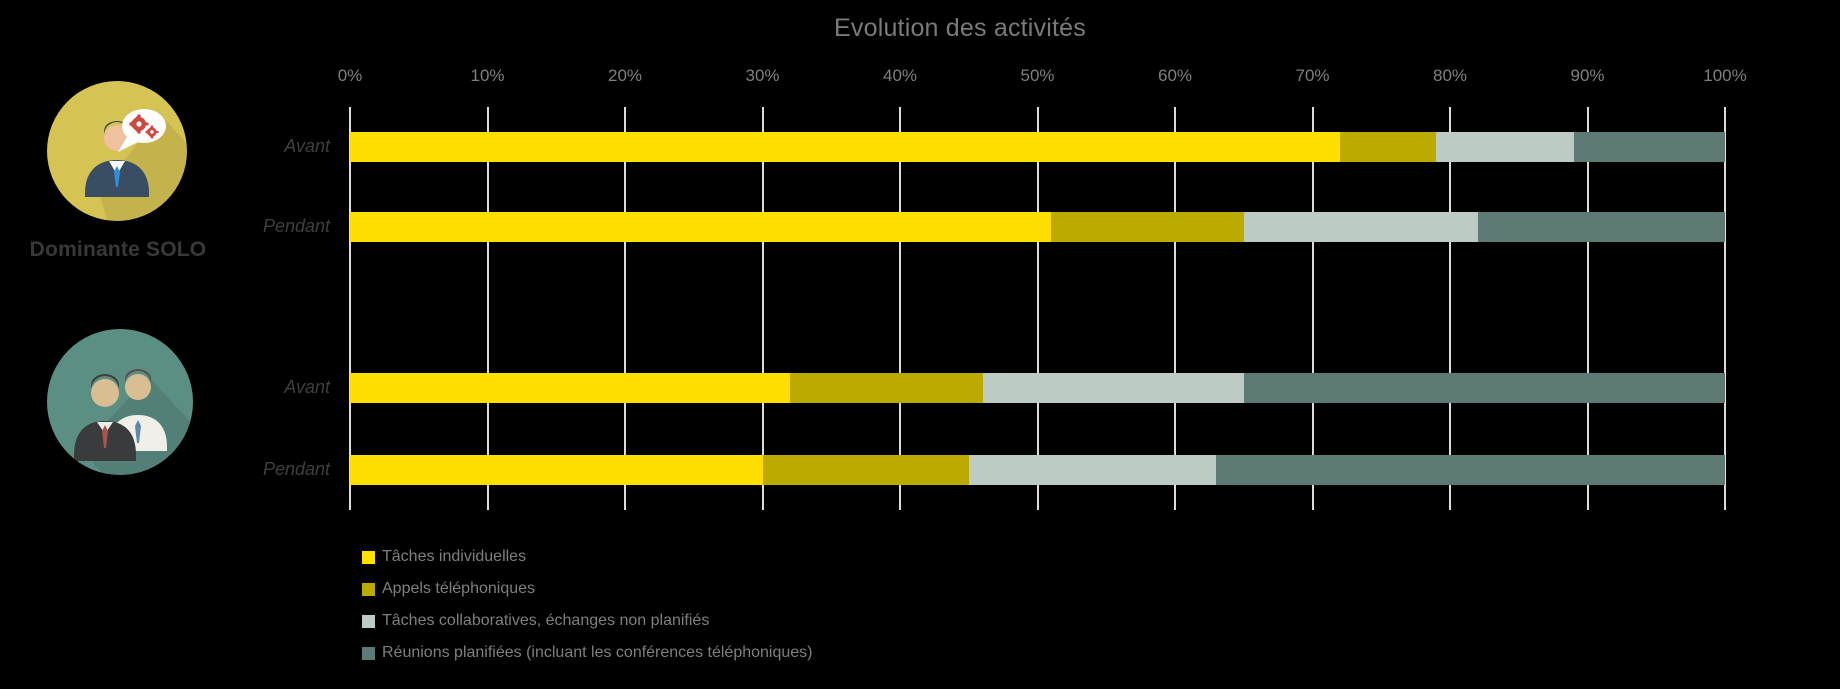 Image resolution: width=1840 pixels, height=689 pixels. Describe the element at coordinates (350, 75) in the screenshot. I see `x-tick-label: 0%` at that location.